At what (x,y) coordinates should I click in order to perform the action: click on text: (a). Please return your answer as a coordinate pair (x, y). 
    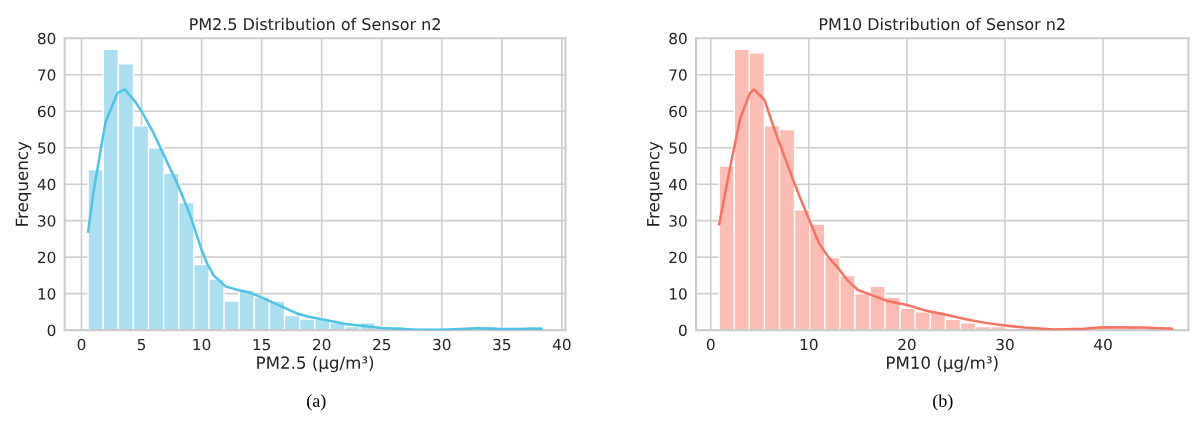
    Looking at the image, I should click on (316, 402).